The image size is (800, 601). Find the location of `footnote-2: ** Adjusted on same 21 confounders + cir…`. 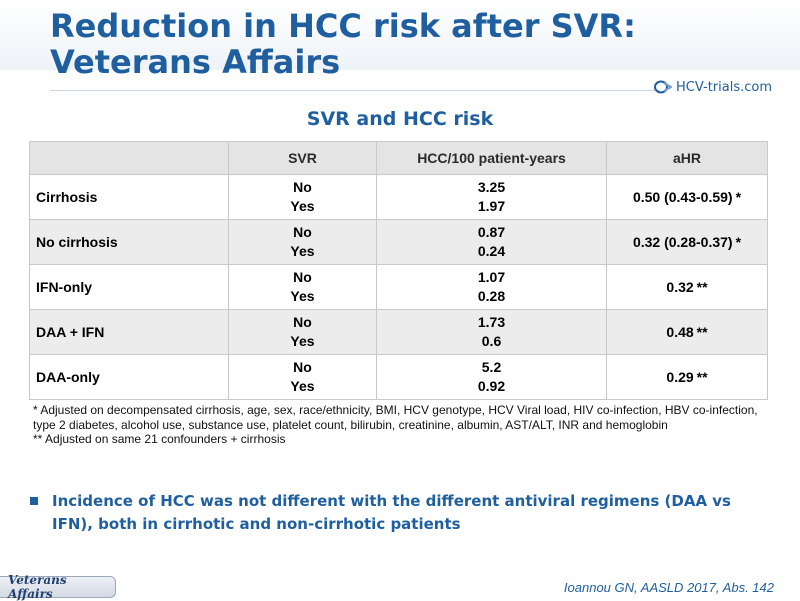

footnote-2: ** Adjusted on same 21 confounders + cir… is located at coordinates (159, 439).